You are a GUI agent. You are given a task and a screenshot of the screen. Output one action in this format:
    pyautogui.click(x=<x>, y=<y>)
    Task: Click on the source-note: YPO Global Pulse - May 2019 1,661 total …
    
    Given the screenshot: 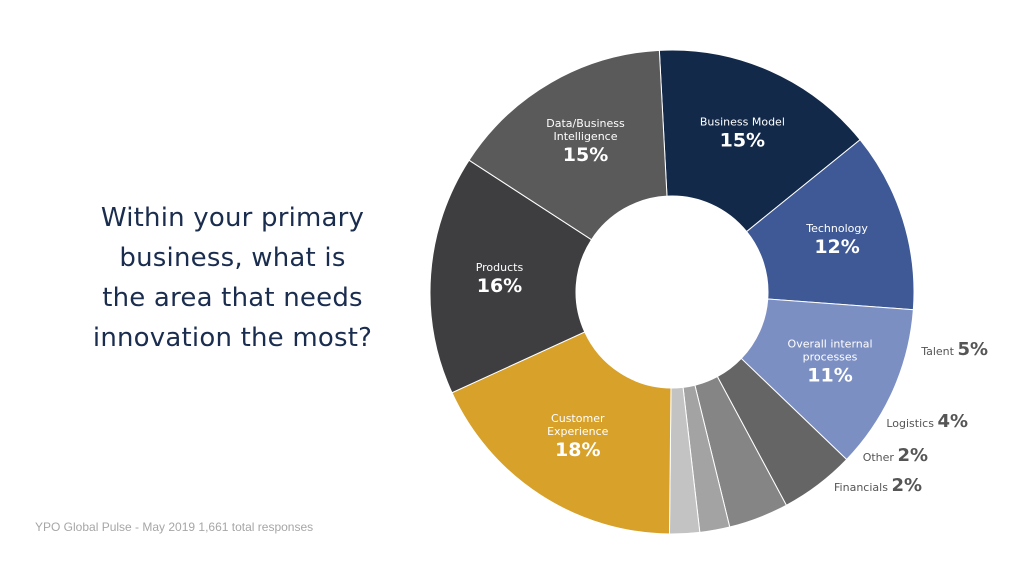 What is the action you would take?
    pyautogui.click(x=174, y=527)
    